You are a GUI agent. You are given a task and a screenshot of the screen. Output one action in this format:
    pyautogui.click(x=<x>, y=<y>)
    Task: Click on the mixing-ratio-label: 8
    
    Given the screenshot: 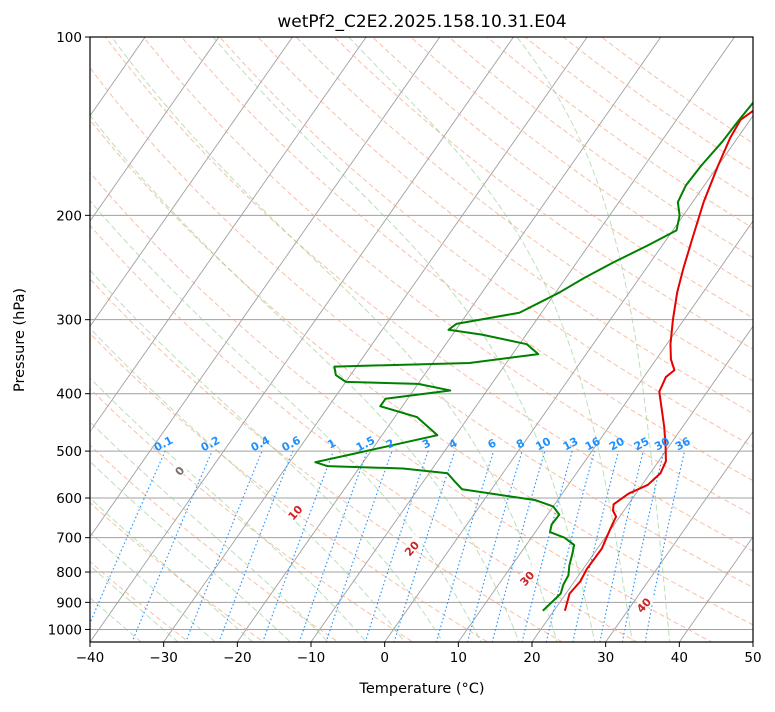 What is the action you would take?
    pyautogui.click(x=520, y=443)
    